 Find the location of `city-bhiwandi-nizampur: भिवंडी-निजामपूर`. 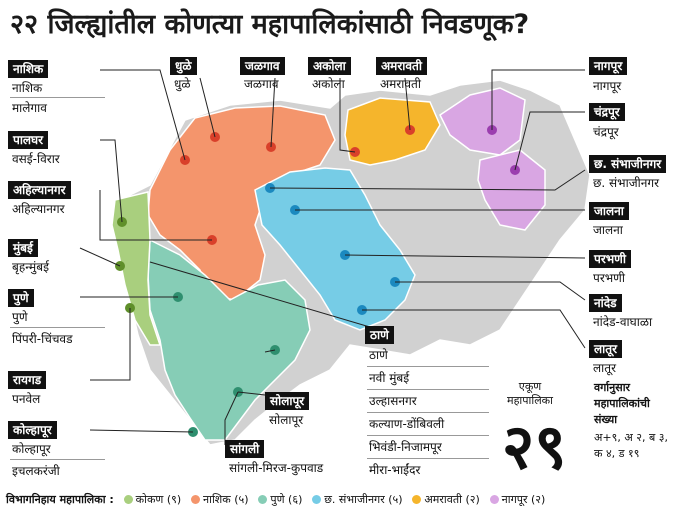

city-bhiwandi-nizampur: भिवंडी-निजामपूर is located at coordinates (405, 447).